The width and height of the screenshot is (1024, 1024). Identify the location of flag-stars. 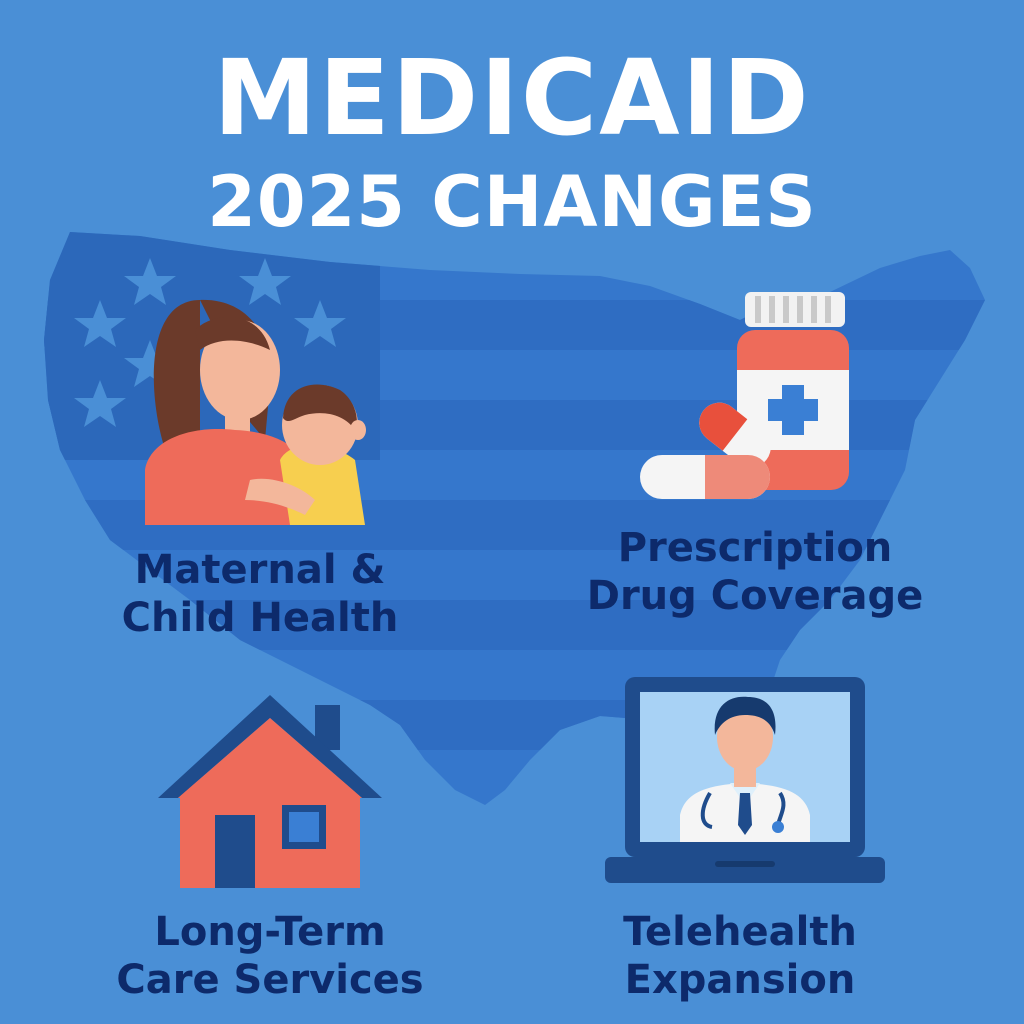
(210, 342).